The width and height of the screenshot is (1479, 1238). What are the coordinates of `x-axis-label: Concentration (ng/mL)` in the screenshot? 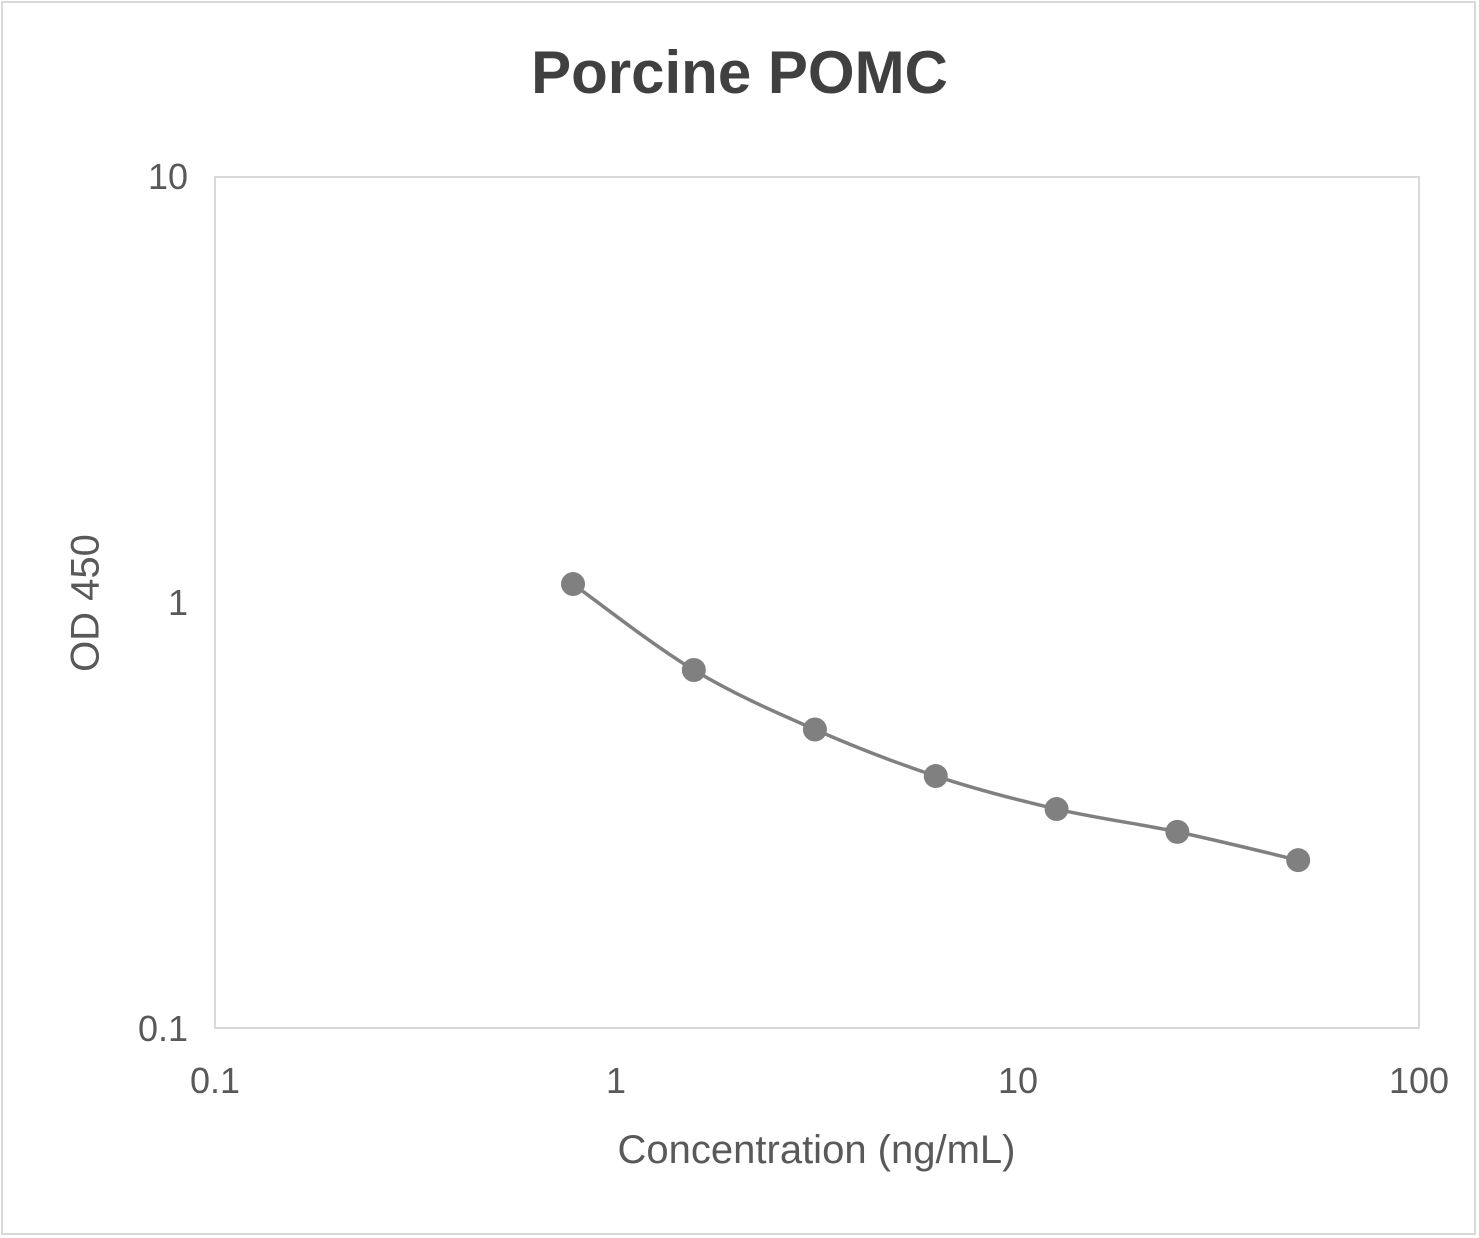 It's located at (816, 1150).